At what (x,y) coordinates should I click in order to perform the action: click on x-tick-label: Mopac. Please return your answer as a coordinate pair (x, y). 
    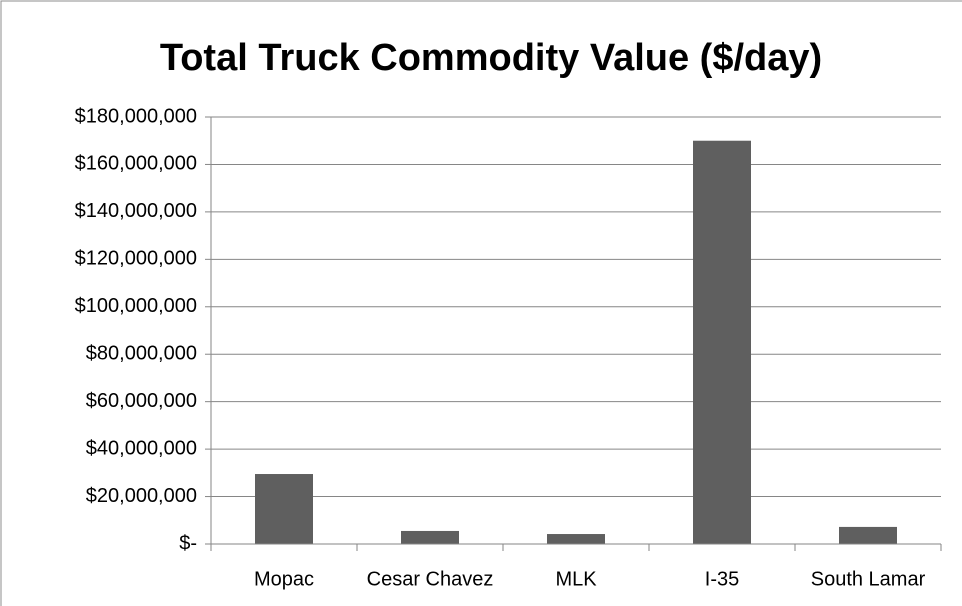
    Looking at the image, I should click on (284, 579).